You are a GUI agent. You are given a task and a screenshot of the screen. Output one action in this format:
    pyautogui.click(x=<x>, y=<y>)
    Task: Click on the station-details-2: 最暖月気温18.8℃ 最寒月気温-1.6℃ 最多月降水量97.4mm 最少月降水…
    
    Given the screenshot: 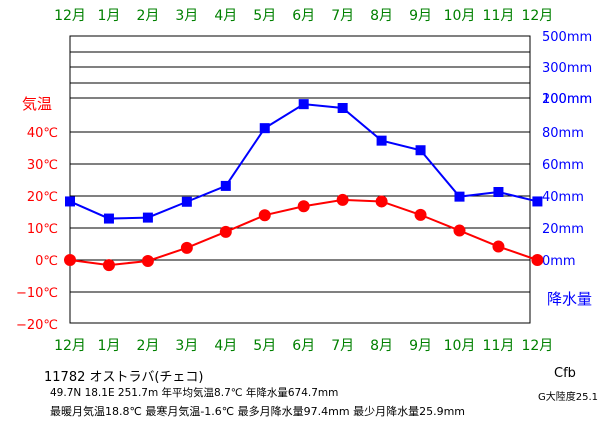 What is the action you would take?
    pyautogui.click(x=257, y=411)
    